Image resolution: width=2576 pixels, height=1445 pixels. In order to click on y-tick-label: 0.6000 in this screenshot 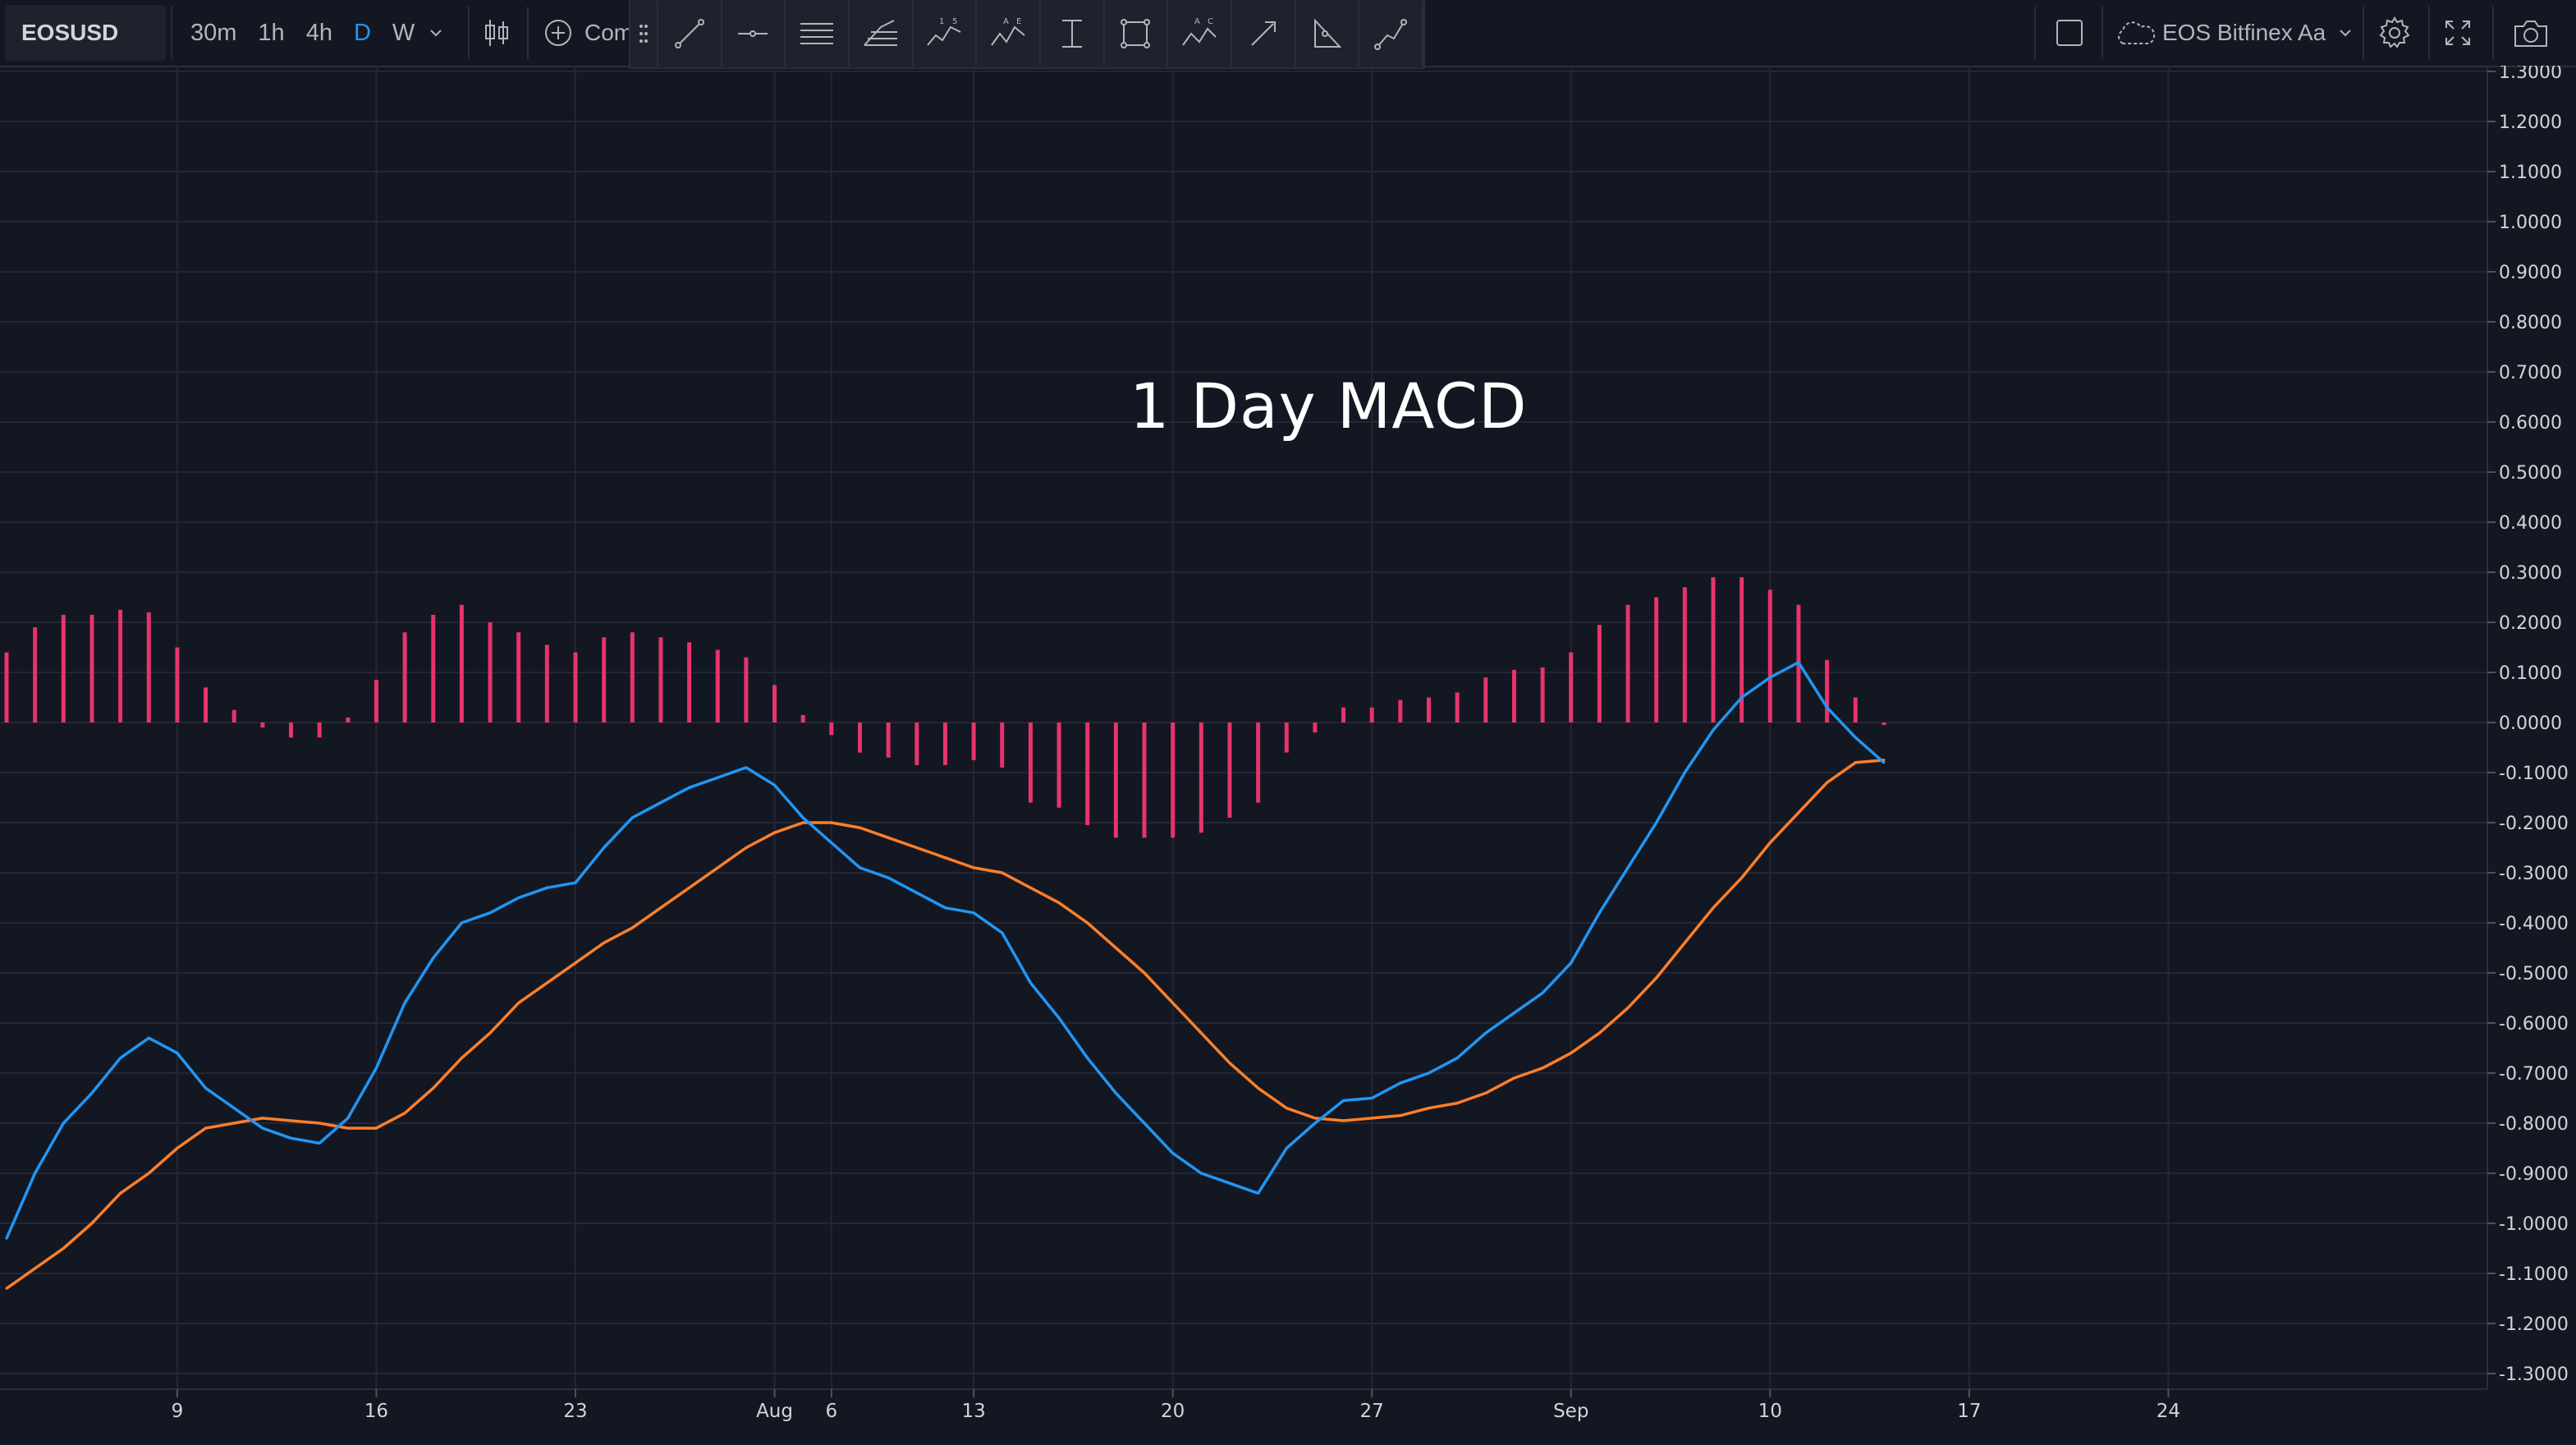, I will do `click(2530, 423)`.